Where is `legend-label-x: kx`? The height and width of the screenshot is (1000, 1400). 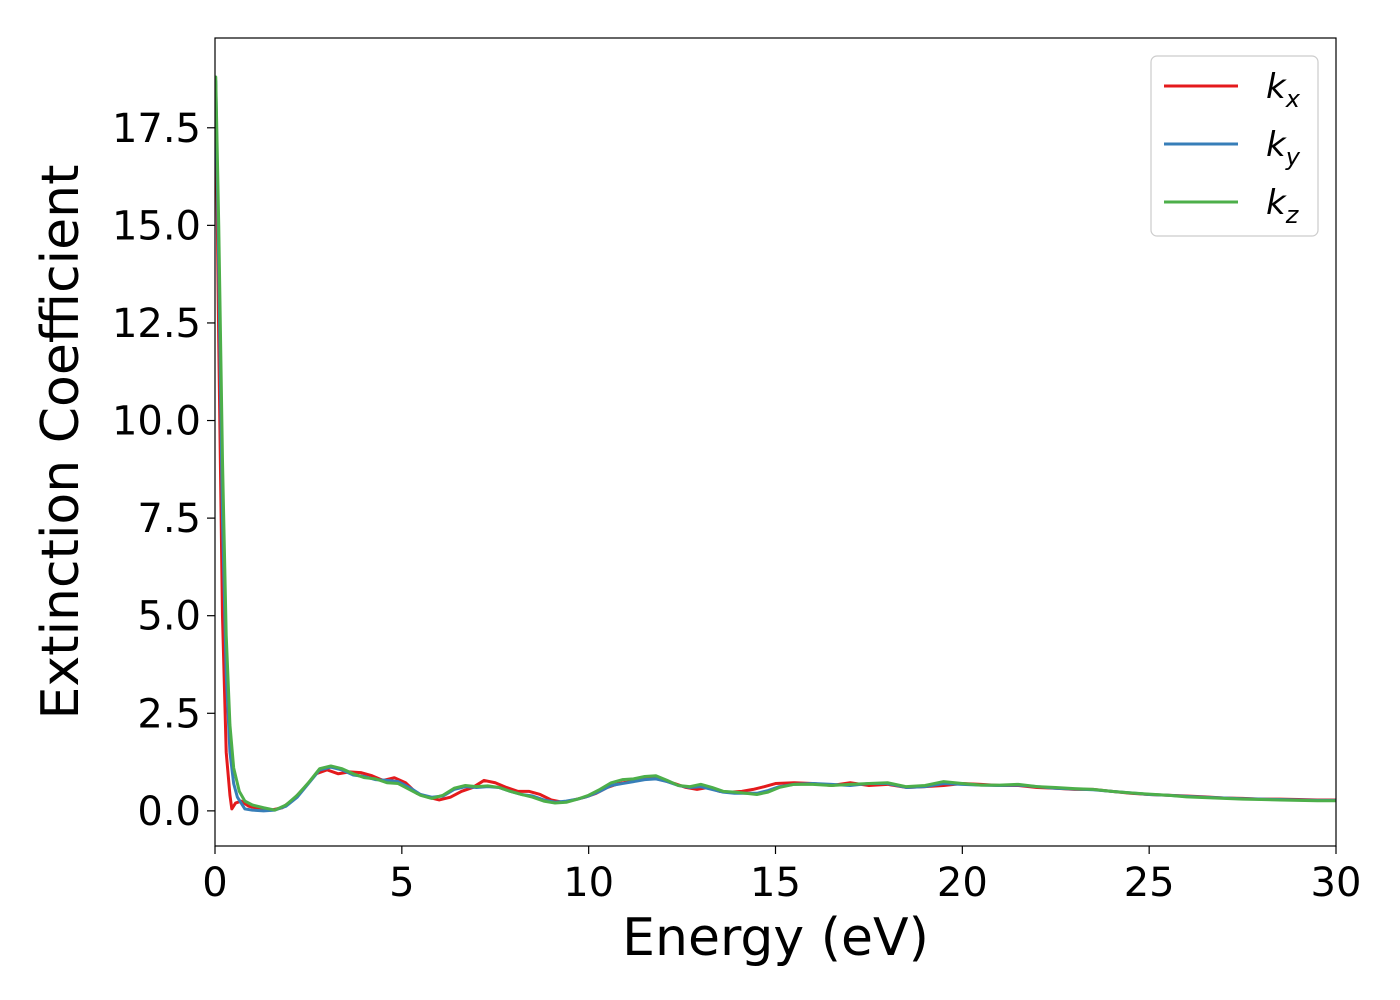 legend-label-x: kx is located at coordinates (1283, 90).